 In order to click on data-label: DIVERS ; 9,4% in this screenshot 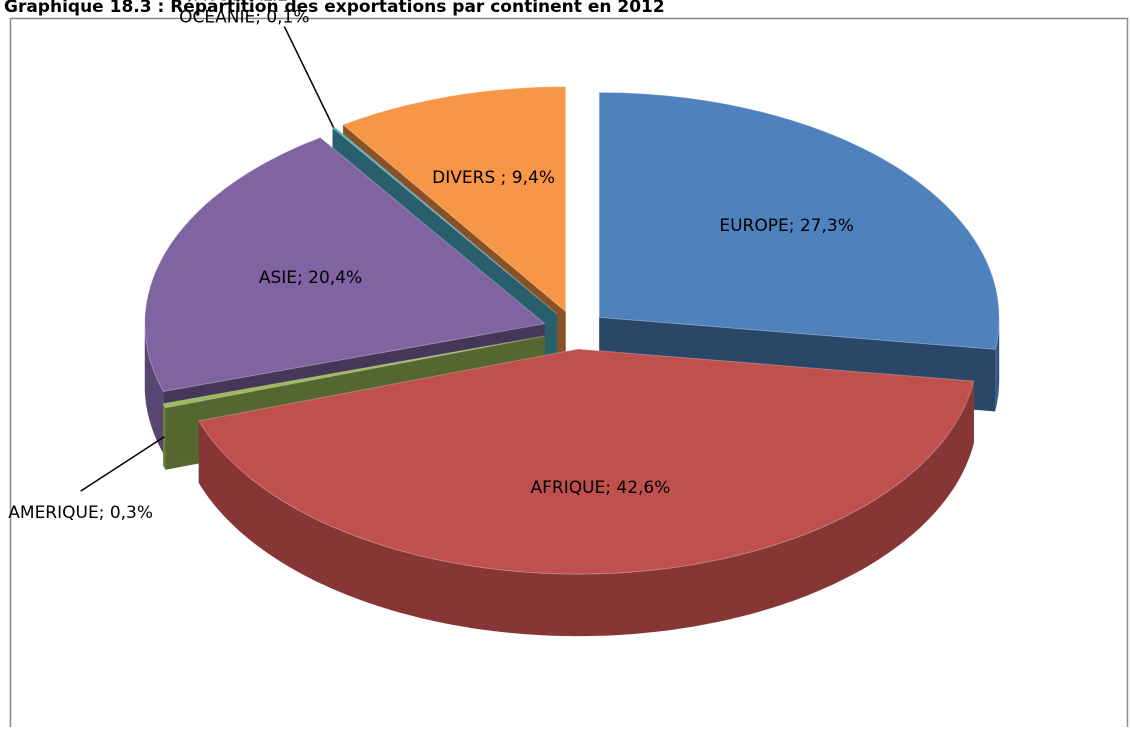, I will do `click(493, 178)`.